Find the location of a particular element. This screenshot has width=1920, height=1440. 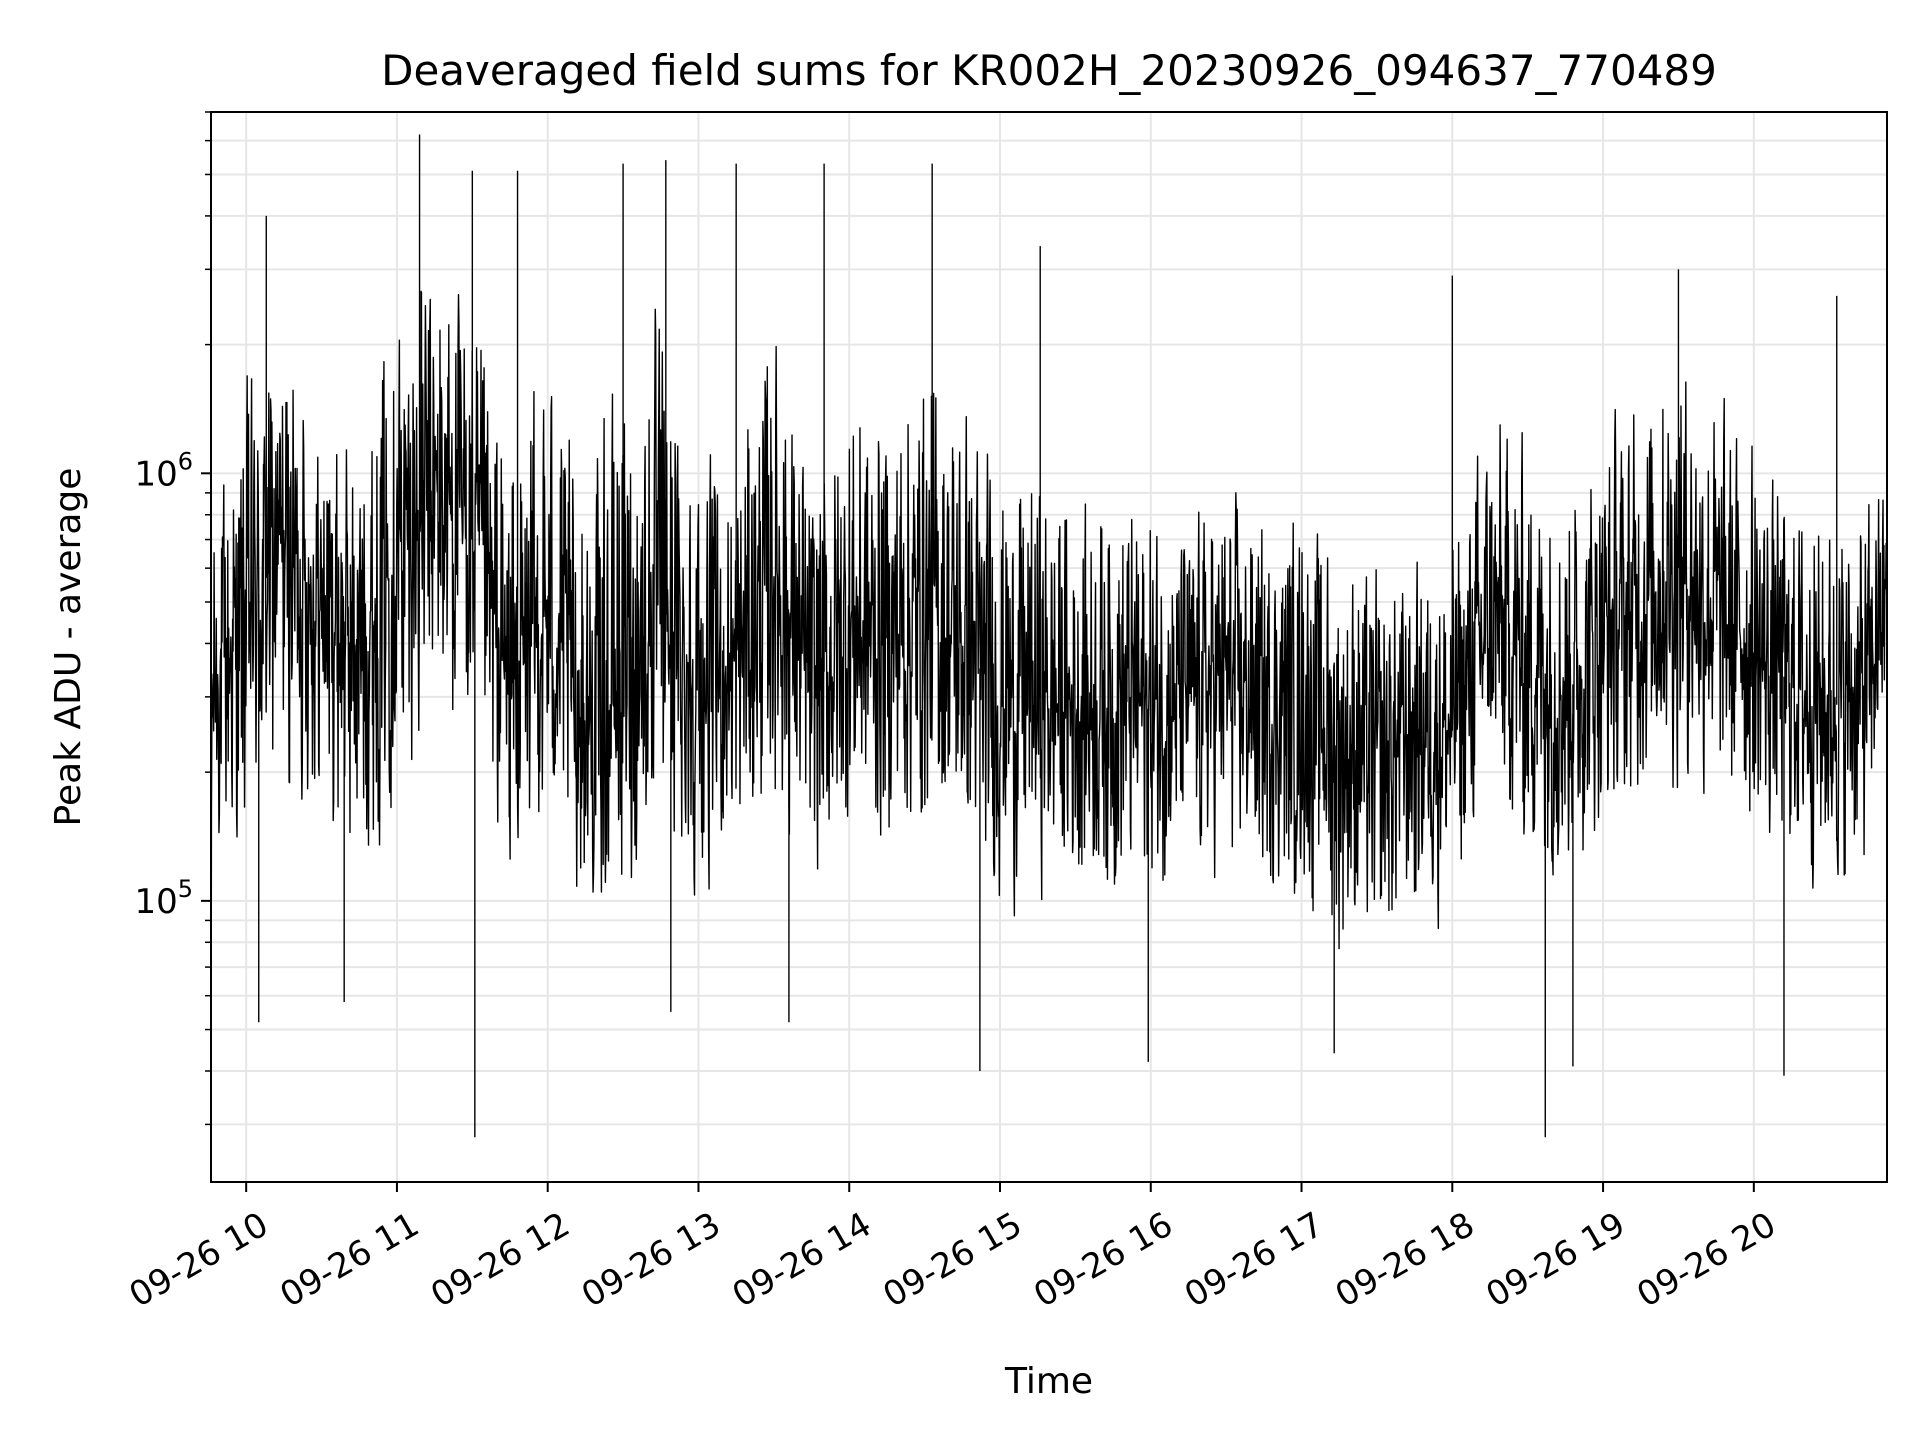

x-axis-label: Time is located at coordinates (1048, 1381).